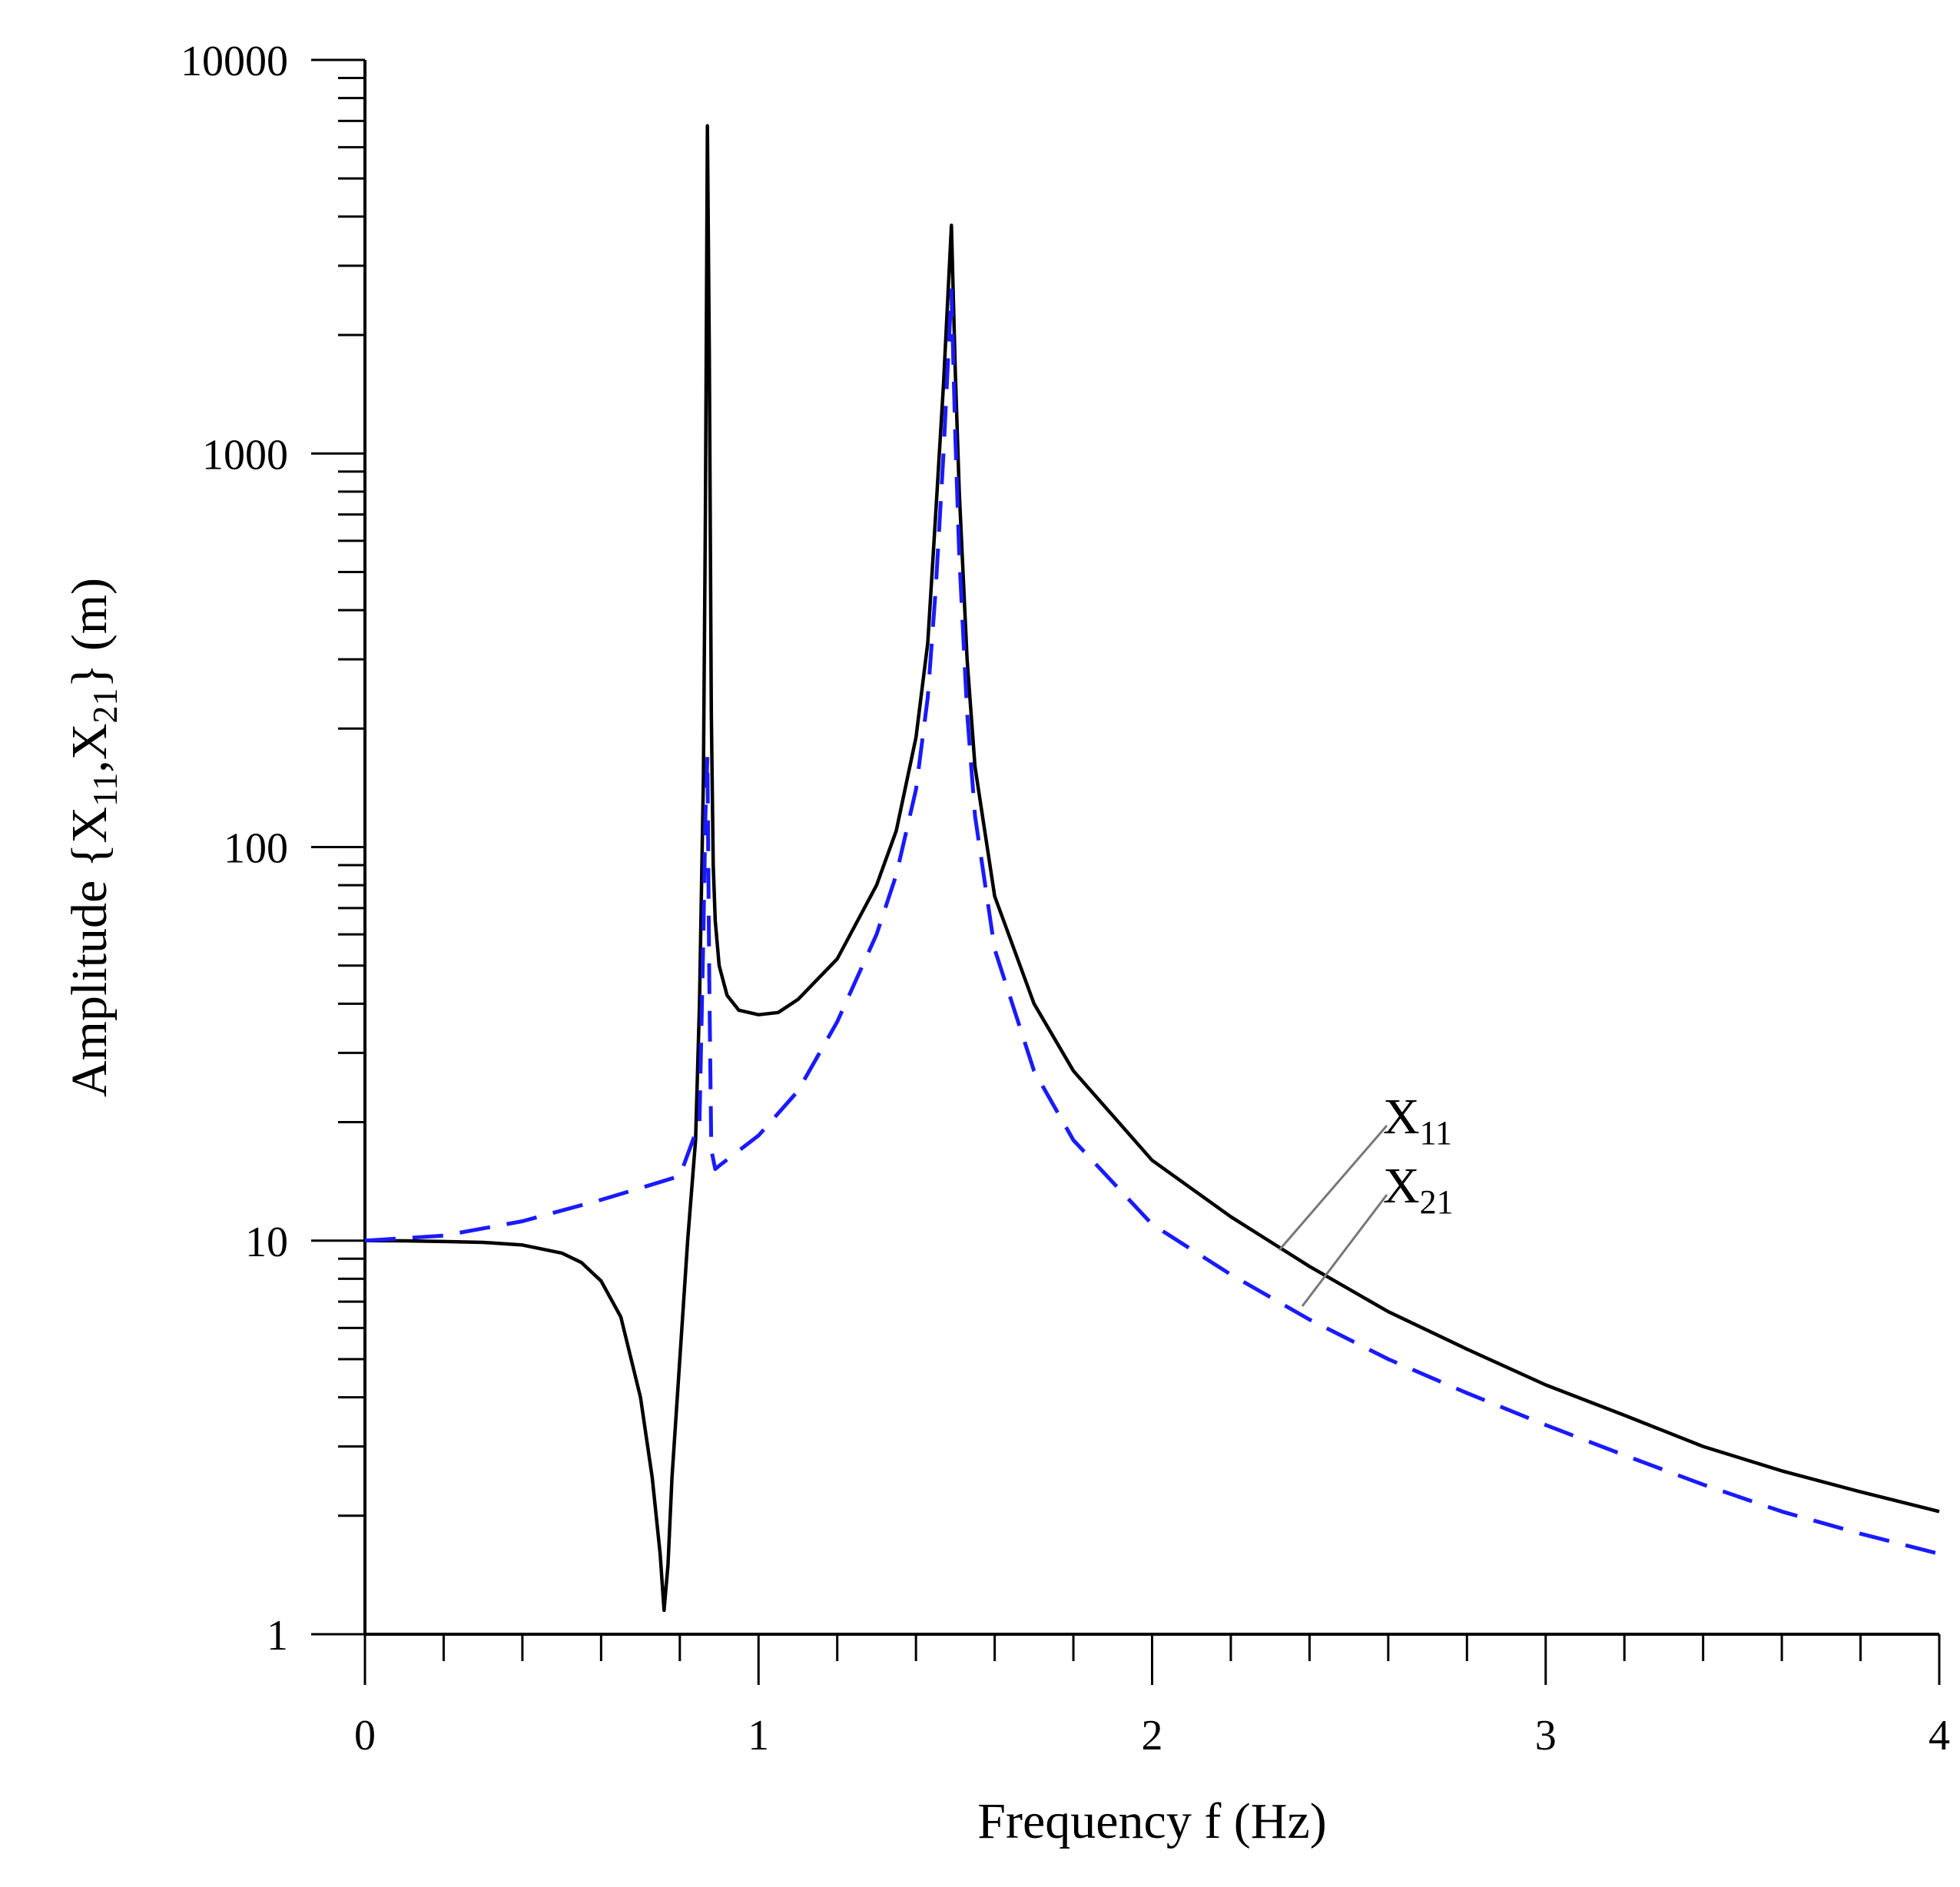 The height and width of the screenshot is (1887, 1960). I want to click on x-tick-label: 3, so click(1546, 1735).